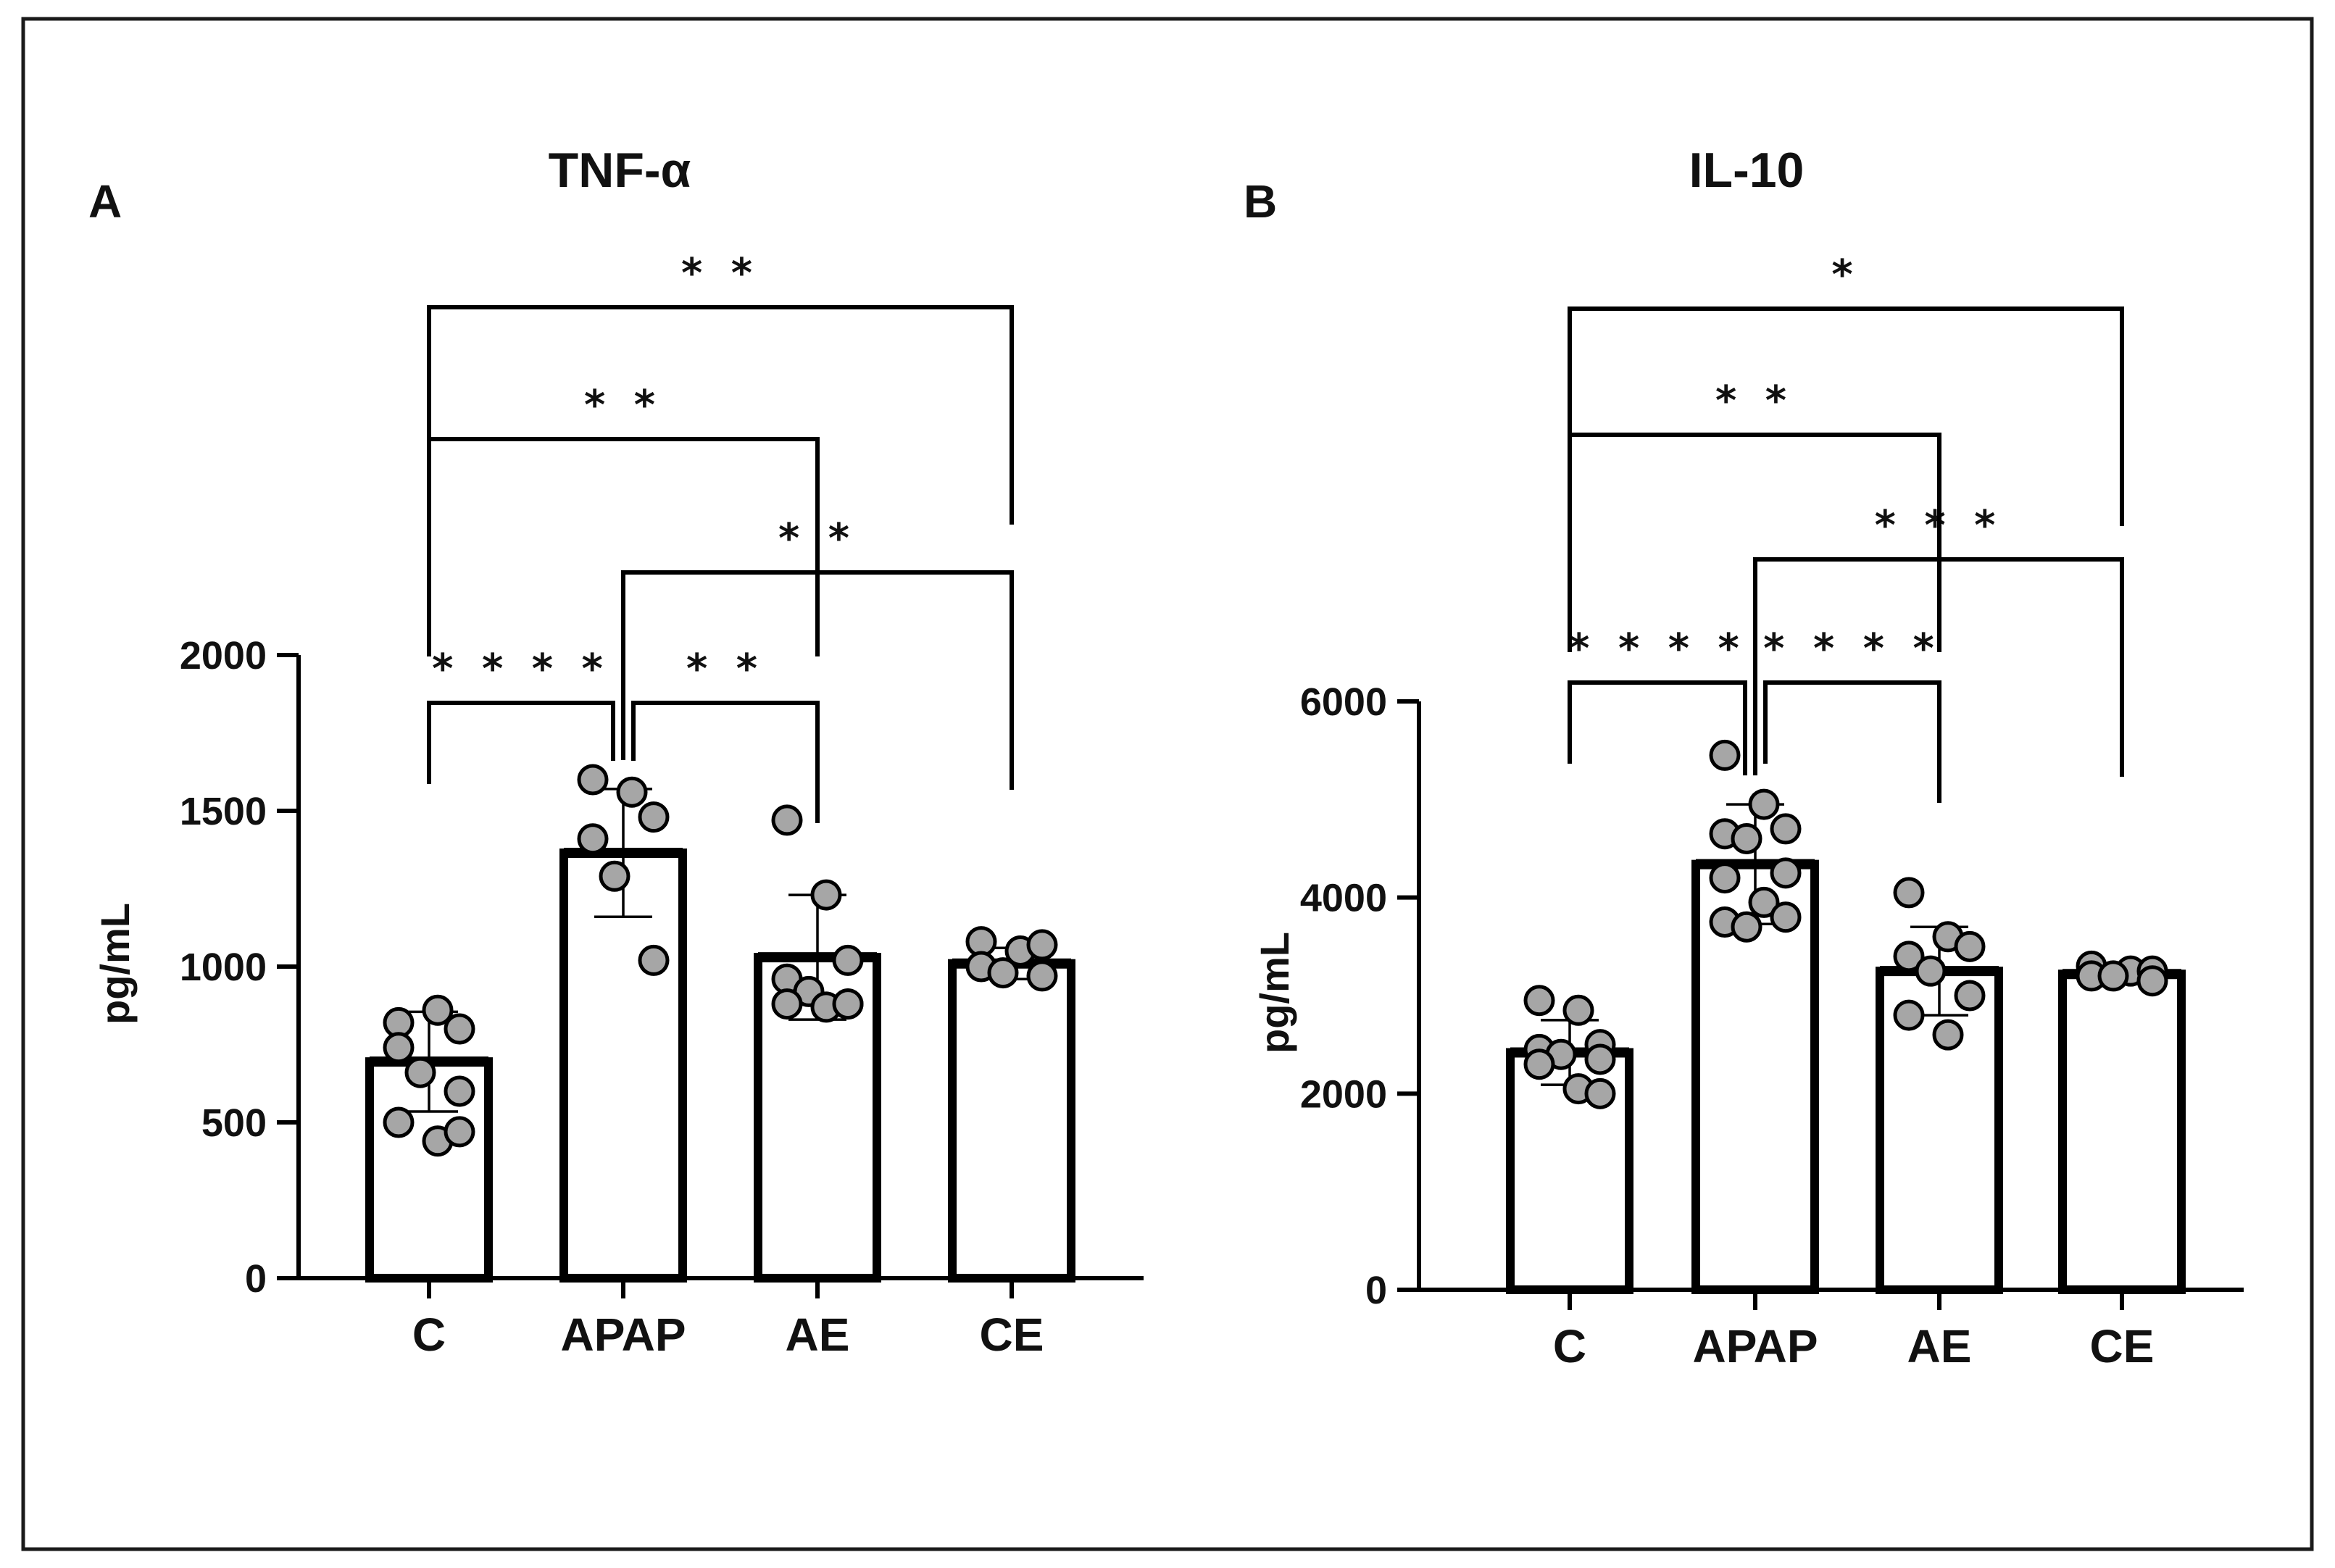  I want to click on significance-label: * * *, so click(1939, 525).